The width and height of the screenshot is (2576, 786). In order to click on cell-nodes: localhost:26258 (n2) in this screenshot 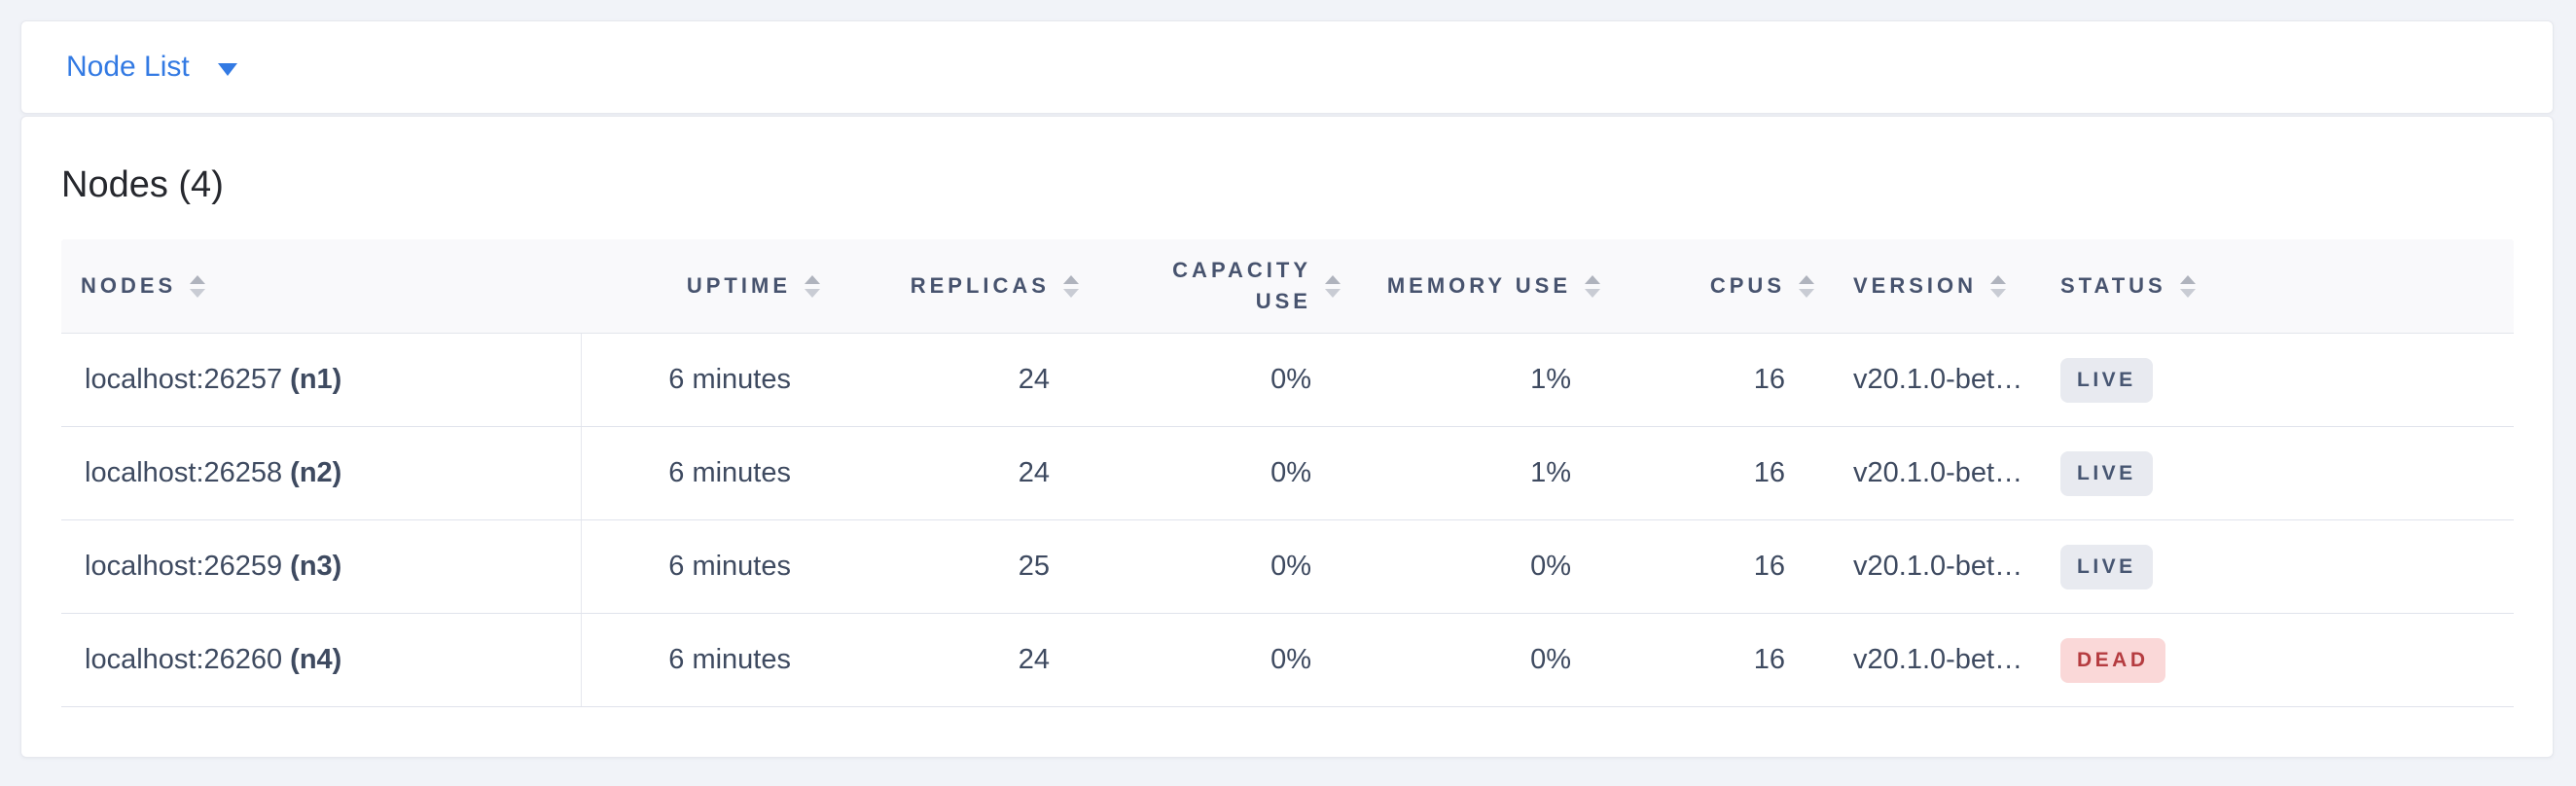, I will do `click(321, 473)`.